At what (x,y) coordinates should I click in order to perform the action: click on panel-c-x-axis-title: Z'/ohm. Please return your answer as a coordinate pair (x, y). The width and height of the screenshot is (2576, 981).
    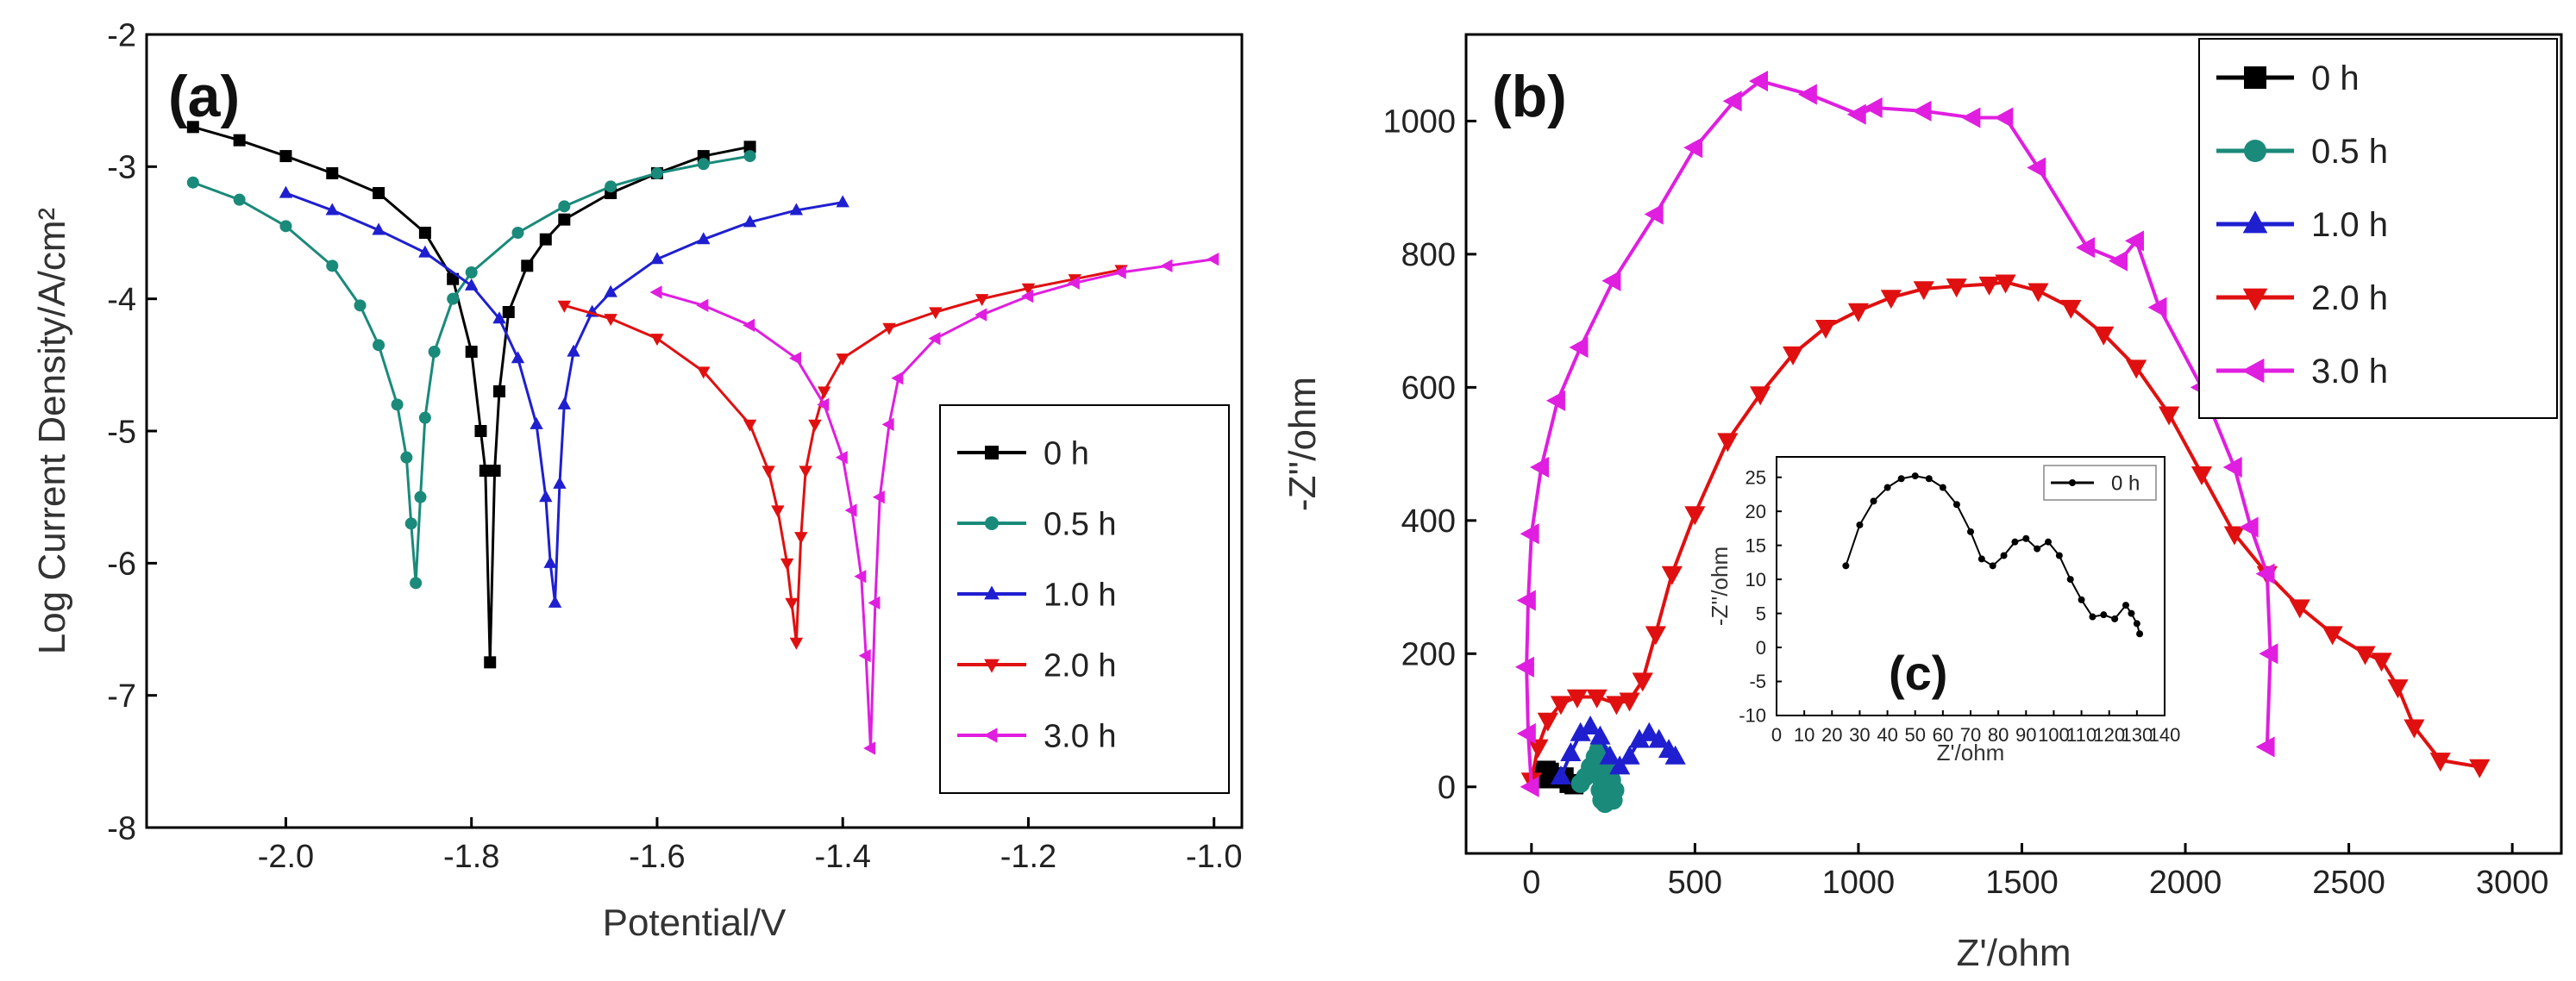
    Looking at the image, I should click on (1971, 752).